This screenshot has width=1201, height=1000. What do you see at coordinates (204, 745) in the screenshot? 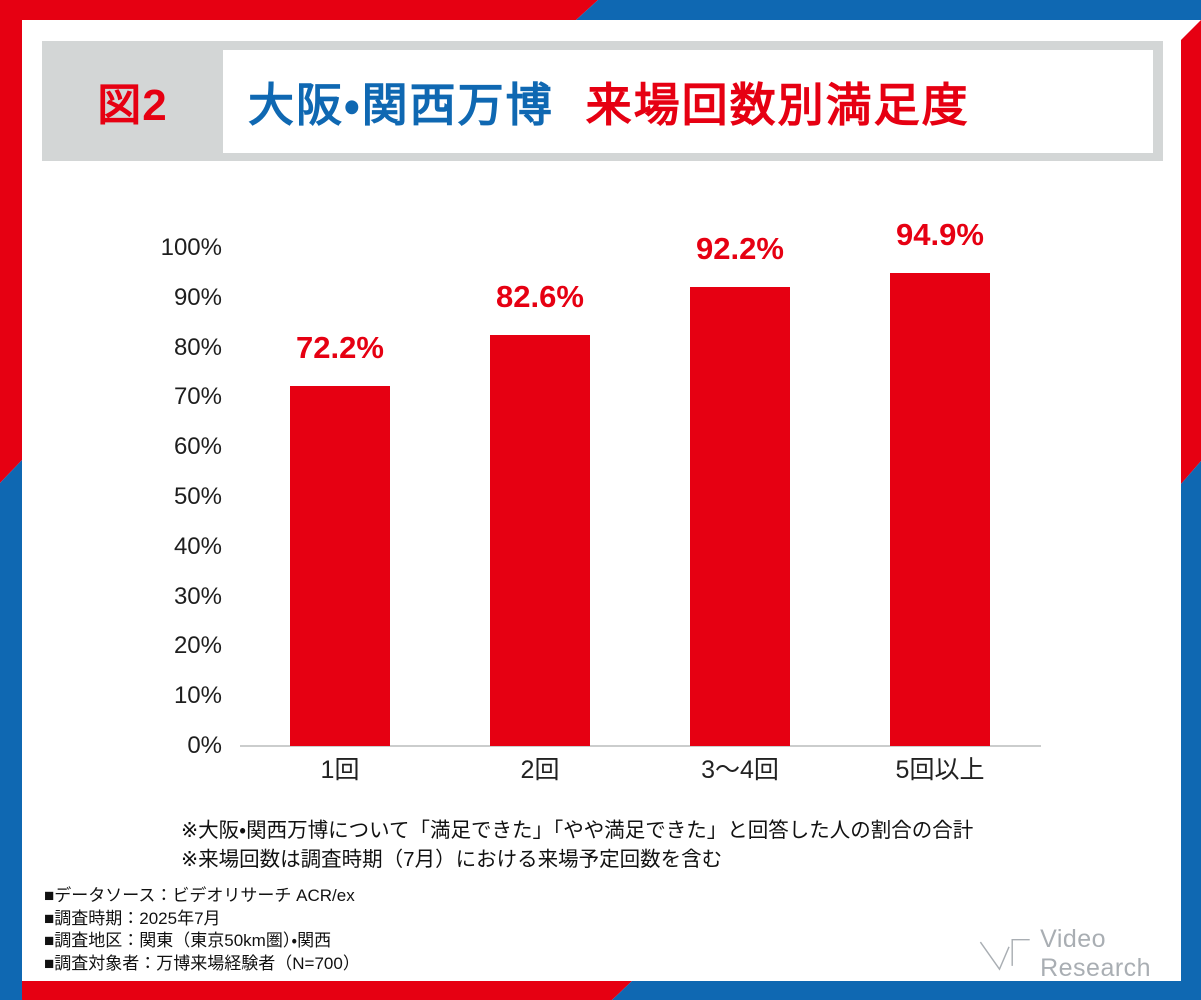
I see `y-axis-tick-label: 0%` at bounding box center [204, 745].